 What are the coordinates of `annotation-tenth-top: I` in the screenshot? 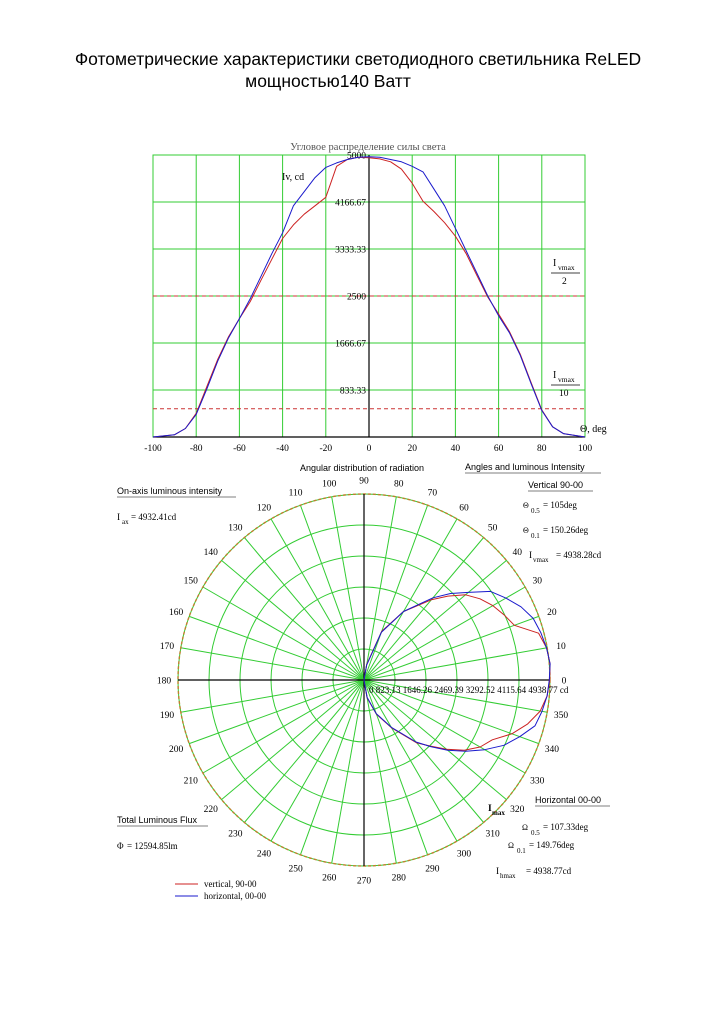 It's located at (554, 375).